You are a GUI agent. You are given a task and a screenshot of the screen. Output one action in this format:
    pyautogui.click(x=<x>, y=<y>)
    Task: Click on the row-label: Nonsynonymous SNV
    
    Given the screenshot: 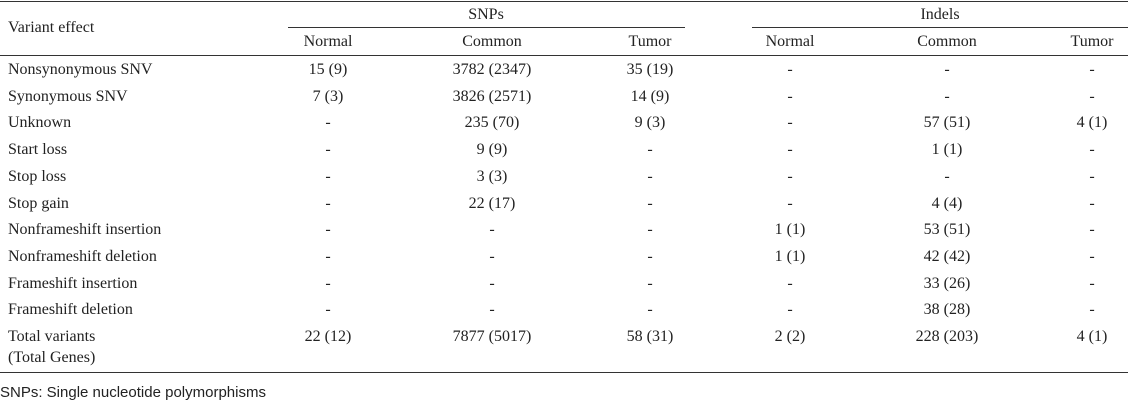 What is the action you would take?
    pyautogui.click(x=80, y=69)
    